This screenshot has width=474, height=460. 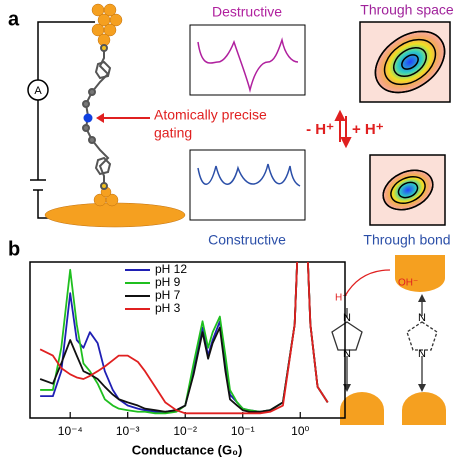 I want to click on x-tick-label: 10⁻², so click(x=185, y=431).